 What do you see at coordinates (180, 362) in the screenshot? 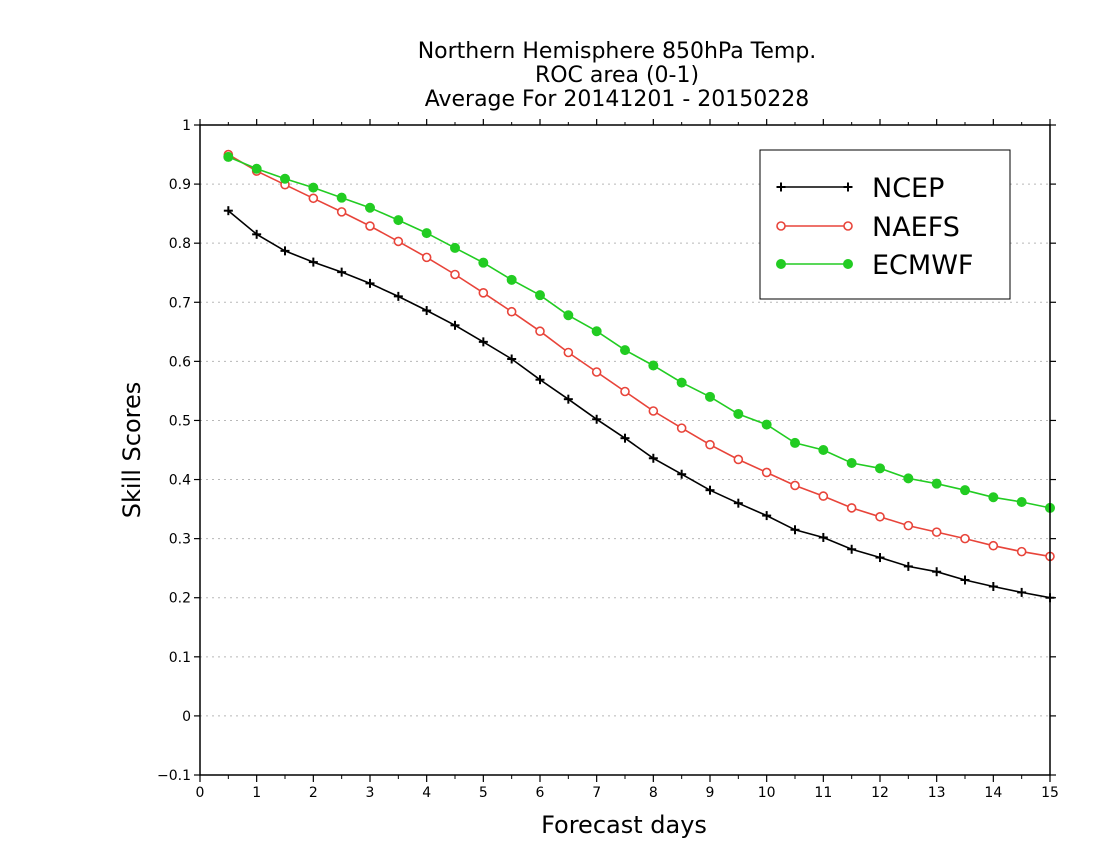
I see `y-tick-label: 0.6` at bounding box center [180, 362].